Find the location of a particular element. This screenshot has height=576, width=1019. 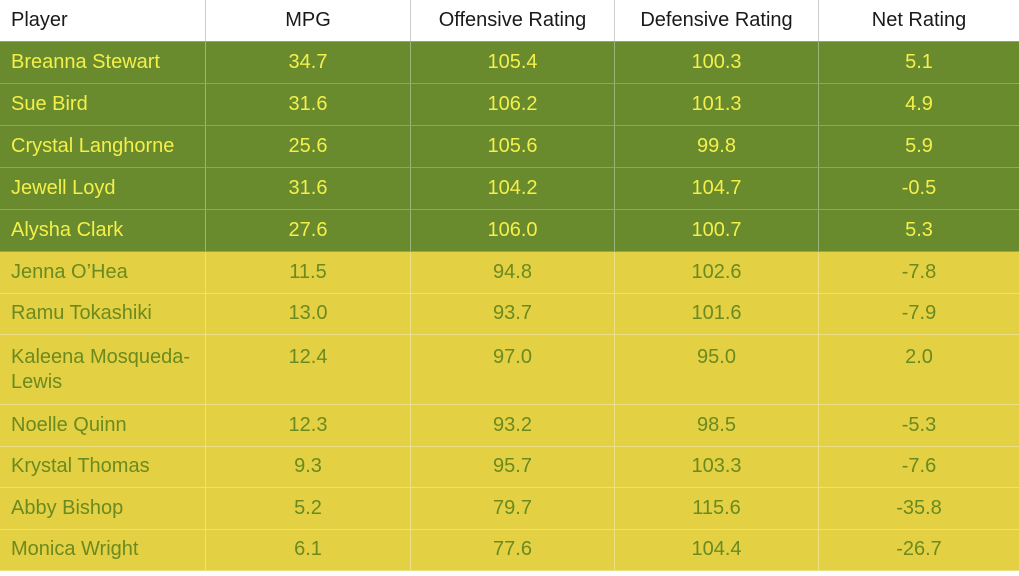

header-mpg: MPG is located at coordinates (308, 20).